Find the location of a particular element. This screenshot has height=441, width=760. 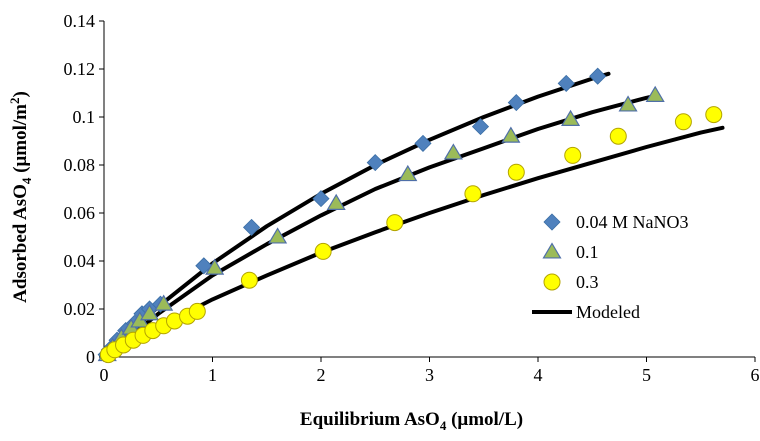

x-tick-label: 5 is located at coordinates (646, 375).